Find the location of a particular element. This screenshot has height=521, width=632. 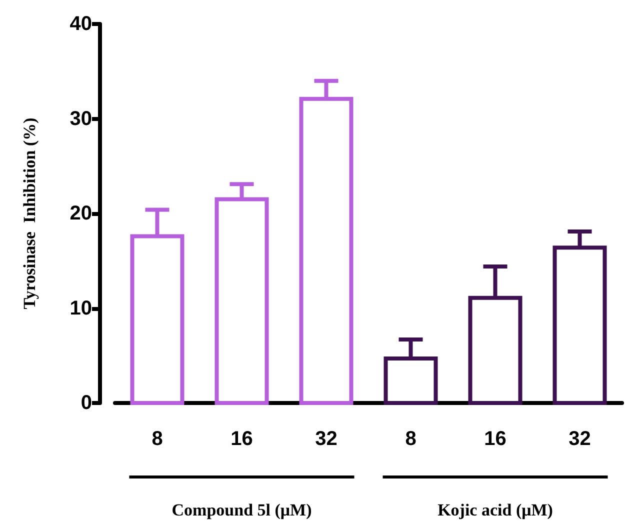

y-tick-label: 20 is located at coordinates (81, 213).